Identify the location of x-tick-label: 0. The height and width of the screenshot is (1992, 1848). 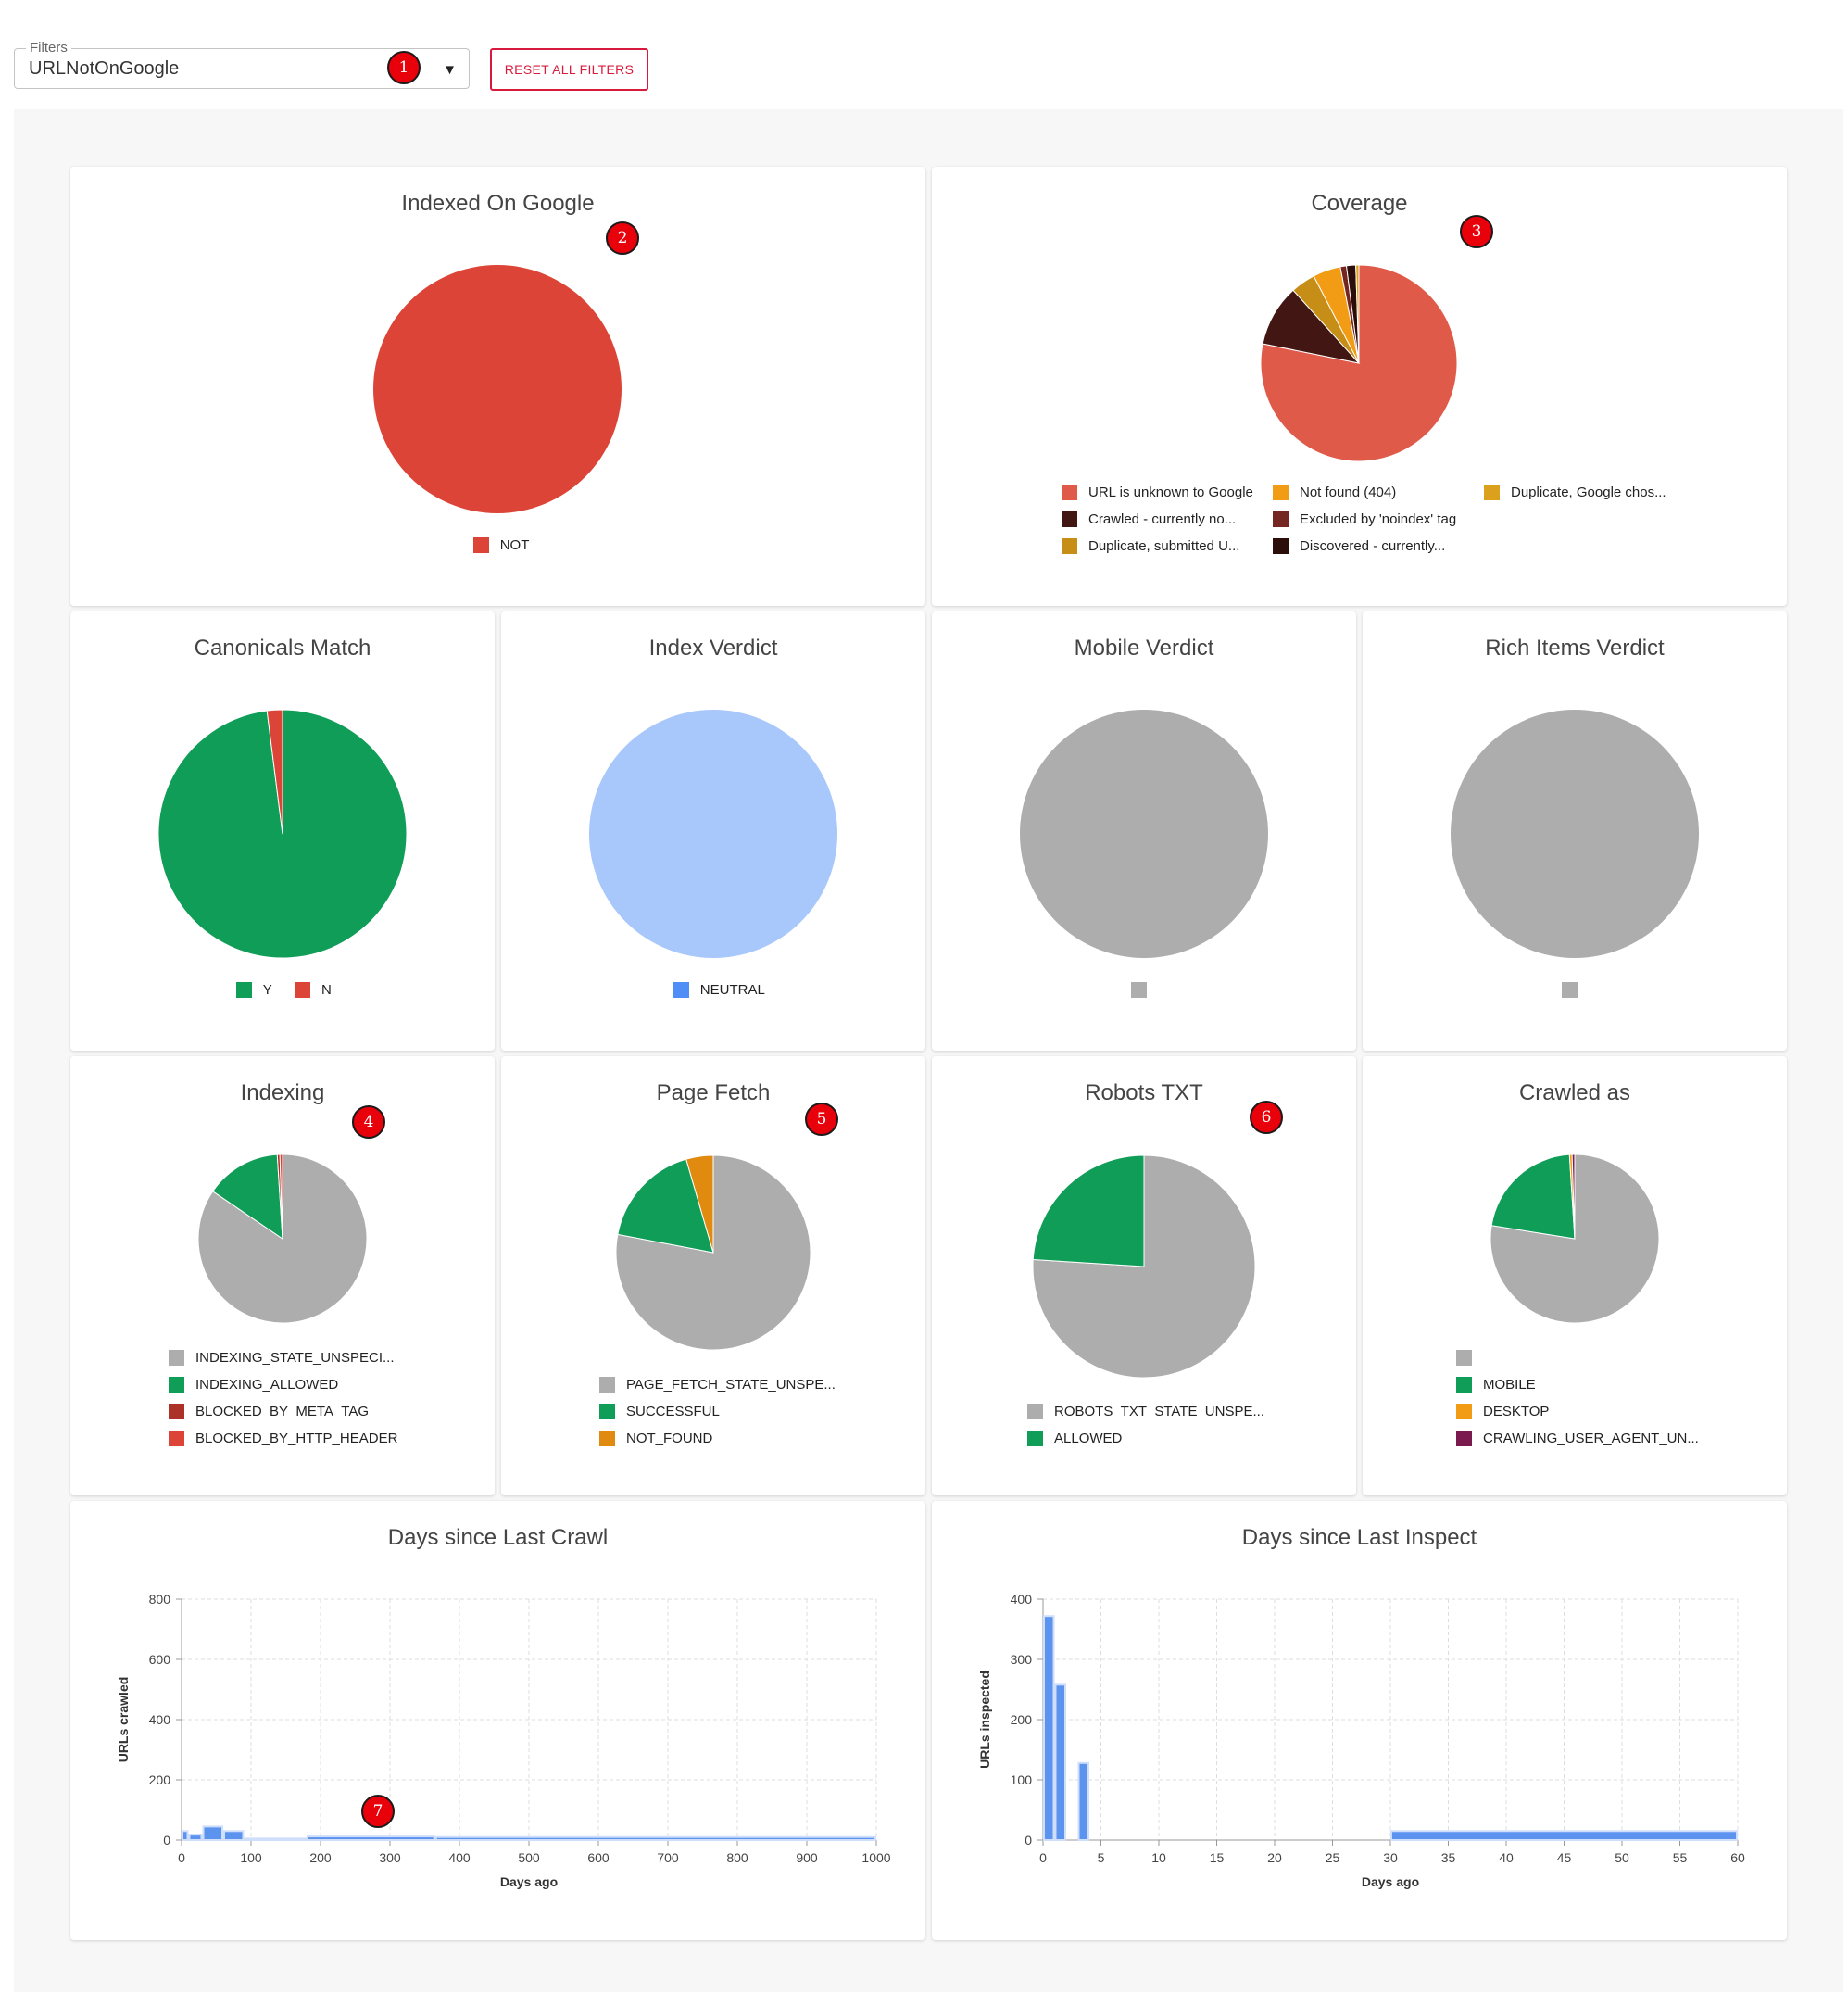
(1043, 1857).